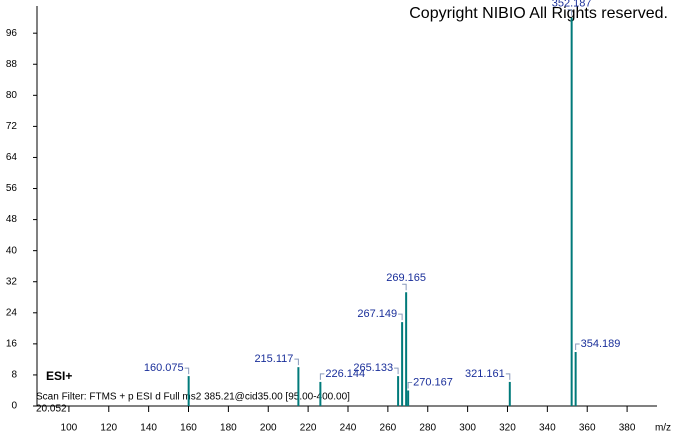  I want to click on peak-label: 215.117, so click(273, 359).